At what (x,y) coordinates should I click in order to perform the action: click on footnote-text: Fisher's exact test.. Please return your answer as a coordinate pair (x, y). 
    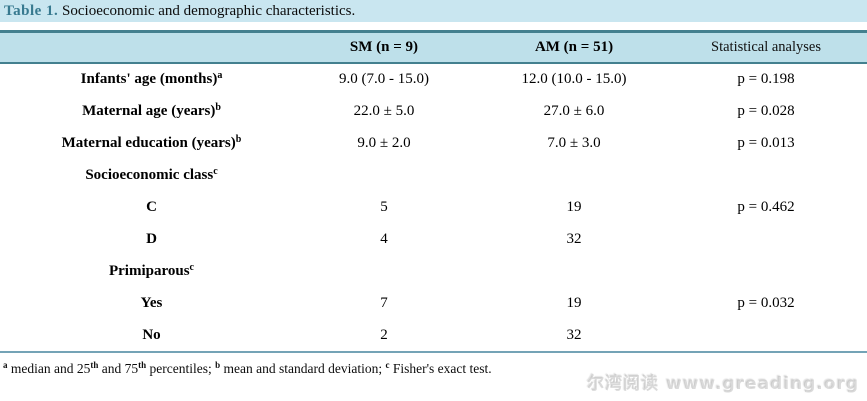
    Looking at the image, I should click on (440, 368).